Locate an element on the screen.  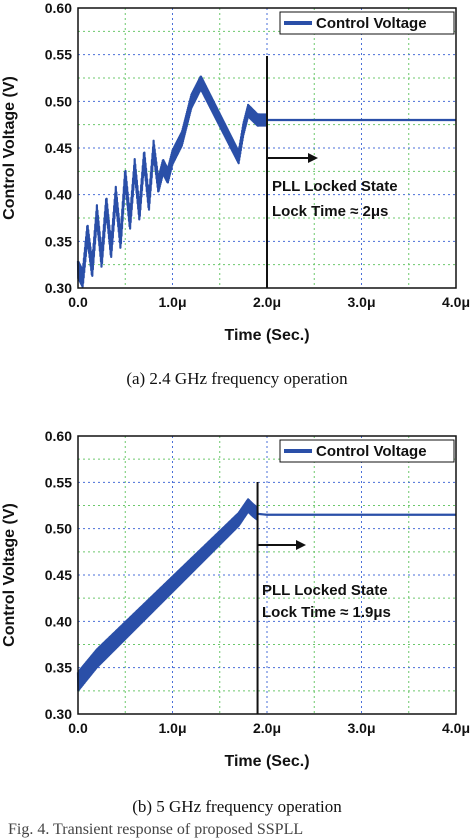
caption: (b) 5 GHz frequency operation is located at coordinates (237, 806).